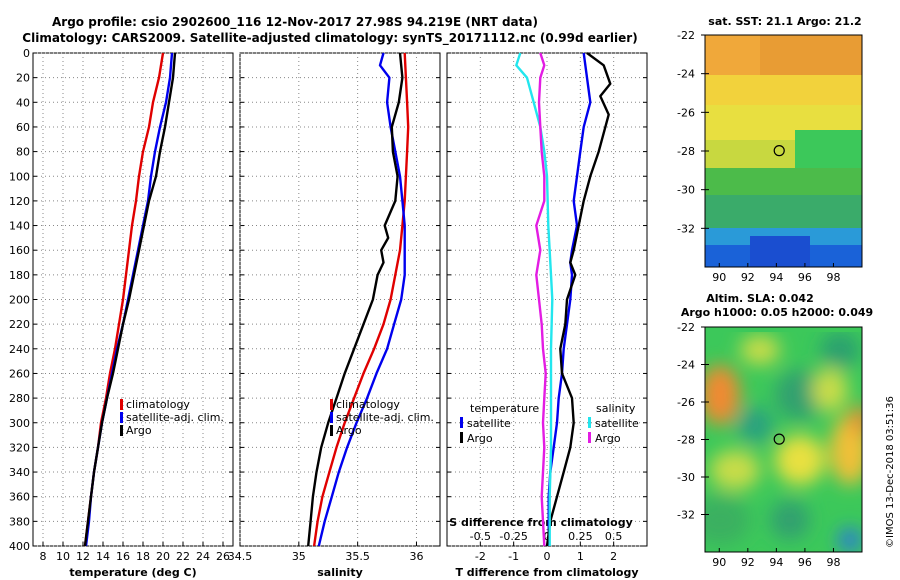 The image size is (900, 580). What do you see at coordinates (686, 190) in the screenshot?
I see `sst-map-ytick-label: -30` at bounding box center [686, 190].